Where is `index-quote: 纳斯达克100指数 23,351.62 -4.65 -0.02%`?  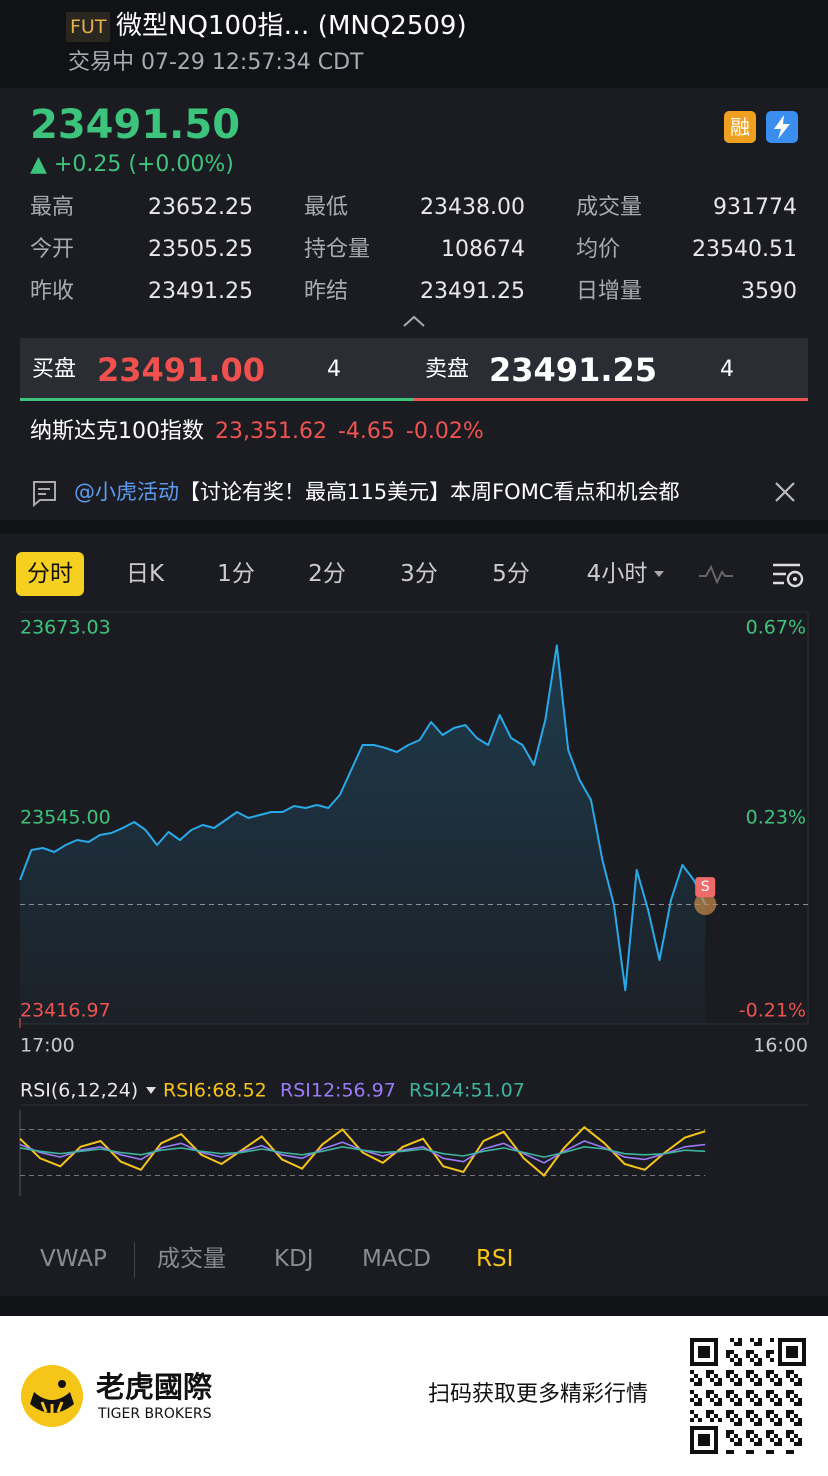 index-quote: 纳斯达克100指数 23,351.62 -4.65 -0.02% is located at coordinates (257, 432).